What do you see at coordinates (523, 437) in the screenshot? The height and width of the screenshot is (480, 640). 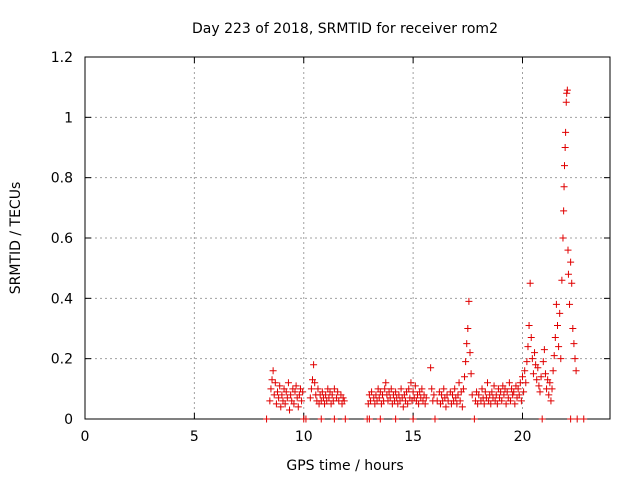 I see `x-tick-label: 20` at bounding box center [523, 437].